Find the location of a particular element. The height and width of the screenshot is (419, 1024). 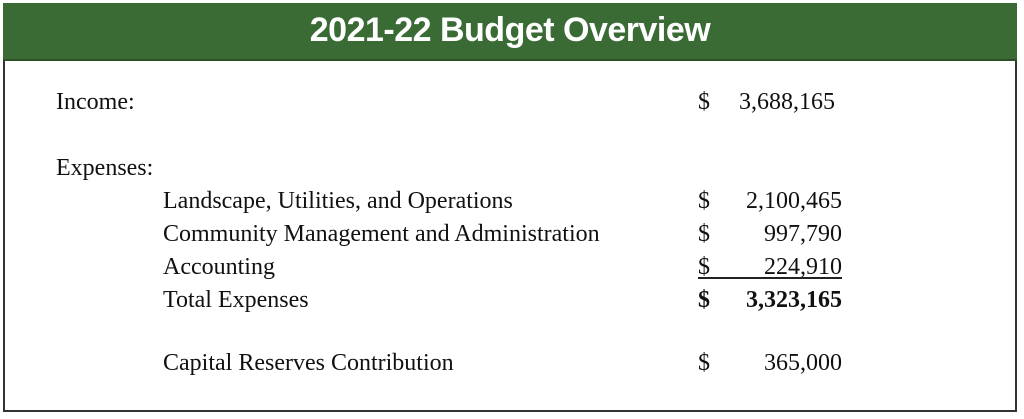

header-bar: 2021-22 Budget Overview is located at coordinates (510, 32).